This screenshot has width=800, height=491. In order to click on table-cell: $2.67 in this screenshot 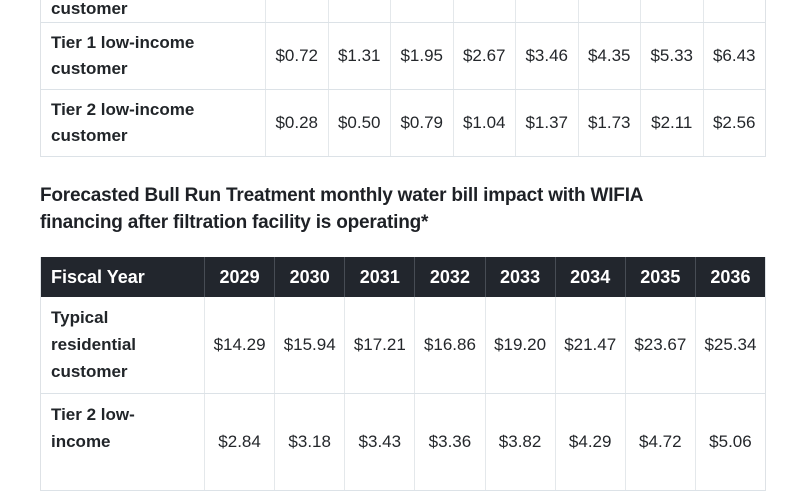, I will do `click(484, 56)`.